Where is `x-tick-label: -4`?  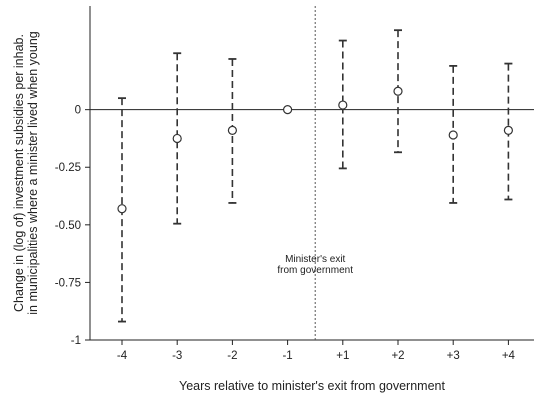 x-tick-label: -4 is located at coordinates (122, 356).